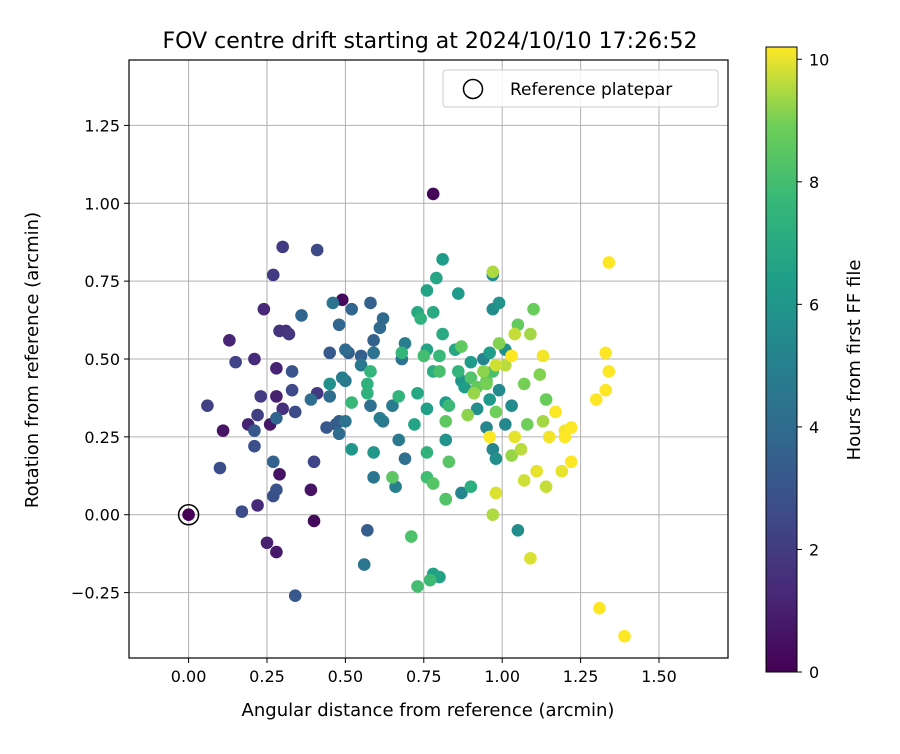 The width and height of the screenshot is (900, 754). Describe the element at coordinates (473, 89) in the screenshot. I see `legend-reference-marker` at that location.